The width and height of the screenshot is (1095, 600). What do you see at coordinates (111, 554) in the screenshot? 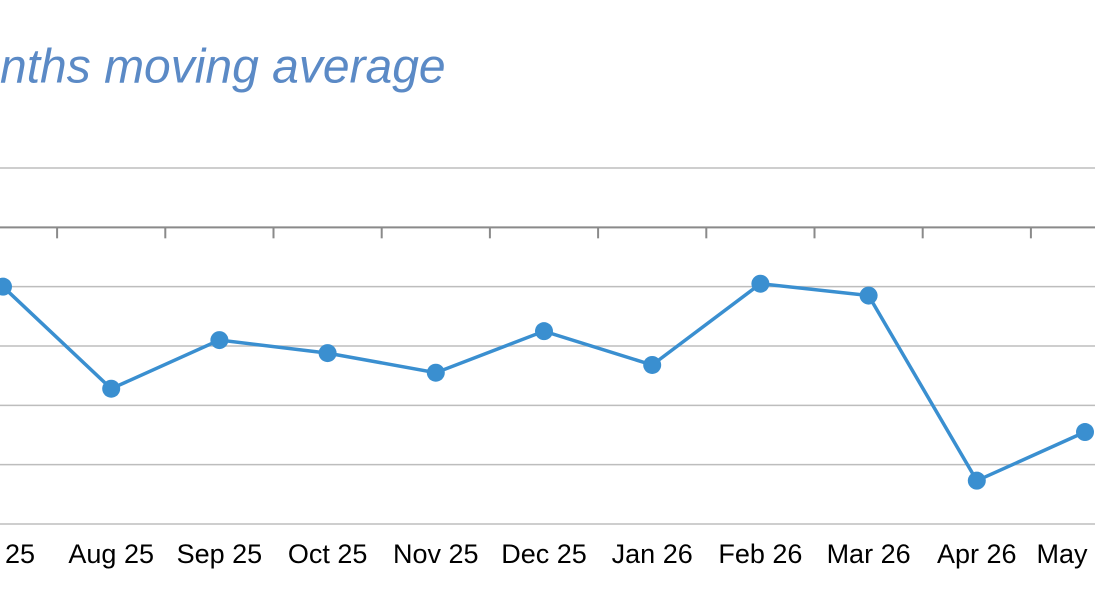
I see `x-tick-label: Aug 25` at bounding box center [111, 554].